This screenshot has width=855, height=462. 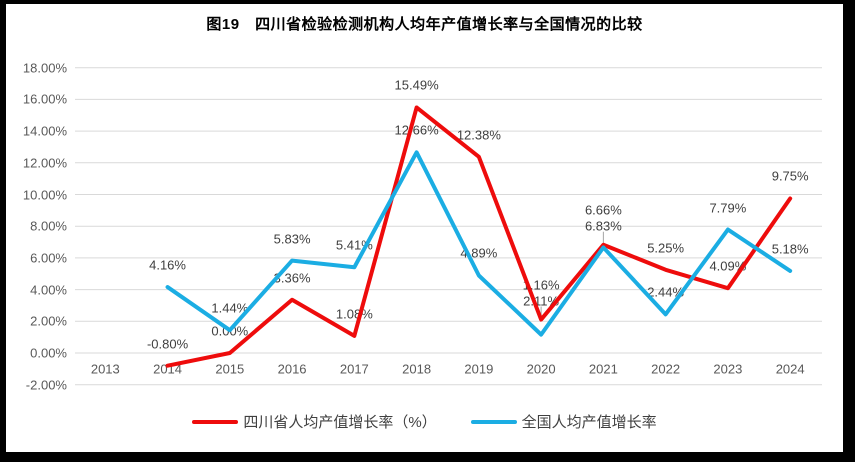 I want to click on legend: 四川省人均产值增长率（%） 全国人均产值增长率, so click(x=424, y=421).